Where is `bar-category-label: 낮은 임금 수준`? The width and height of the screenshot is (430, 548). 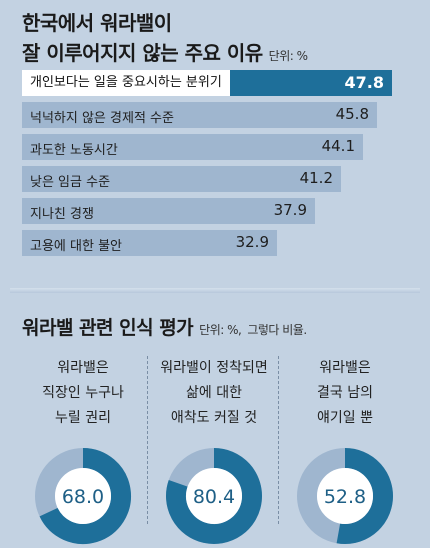
bar-category-label: 낮은 임금 수준 is located at coordinates (70, 182).